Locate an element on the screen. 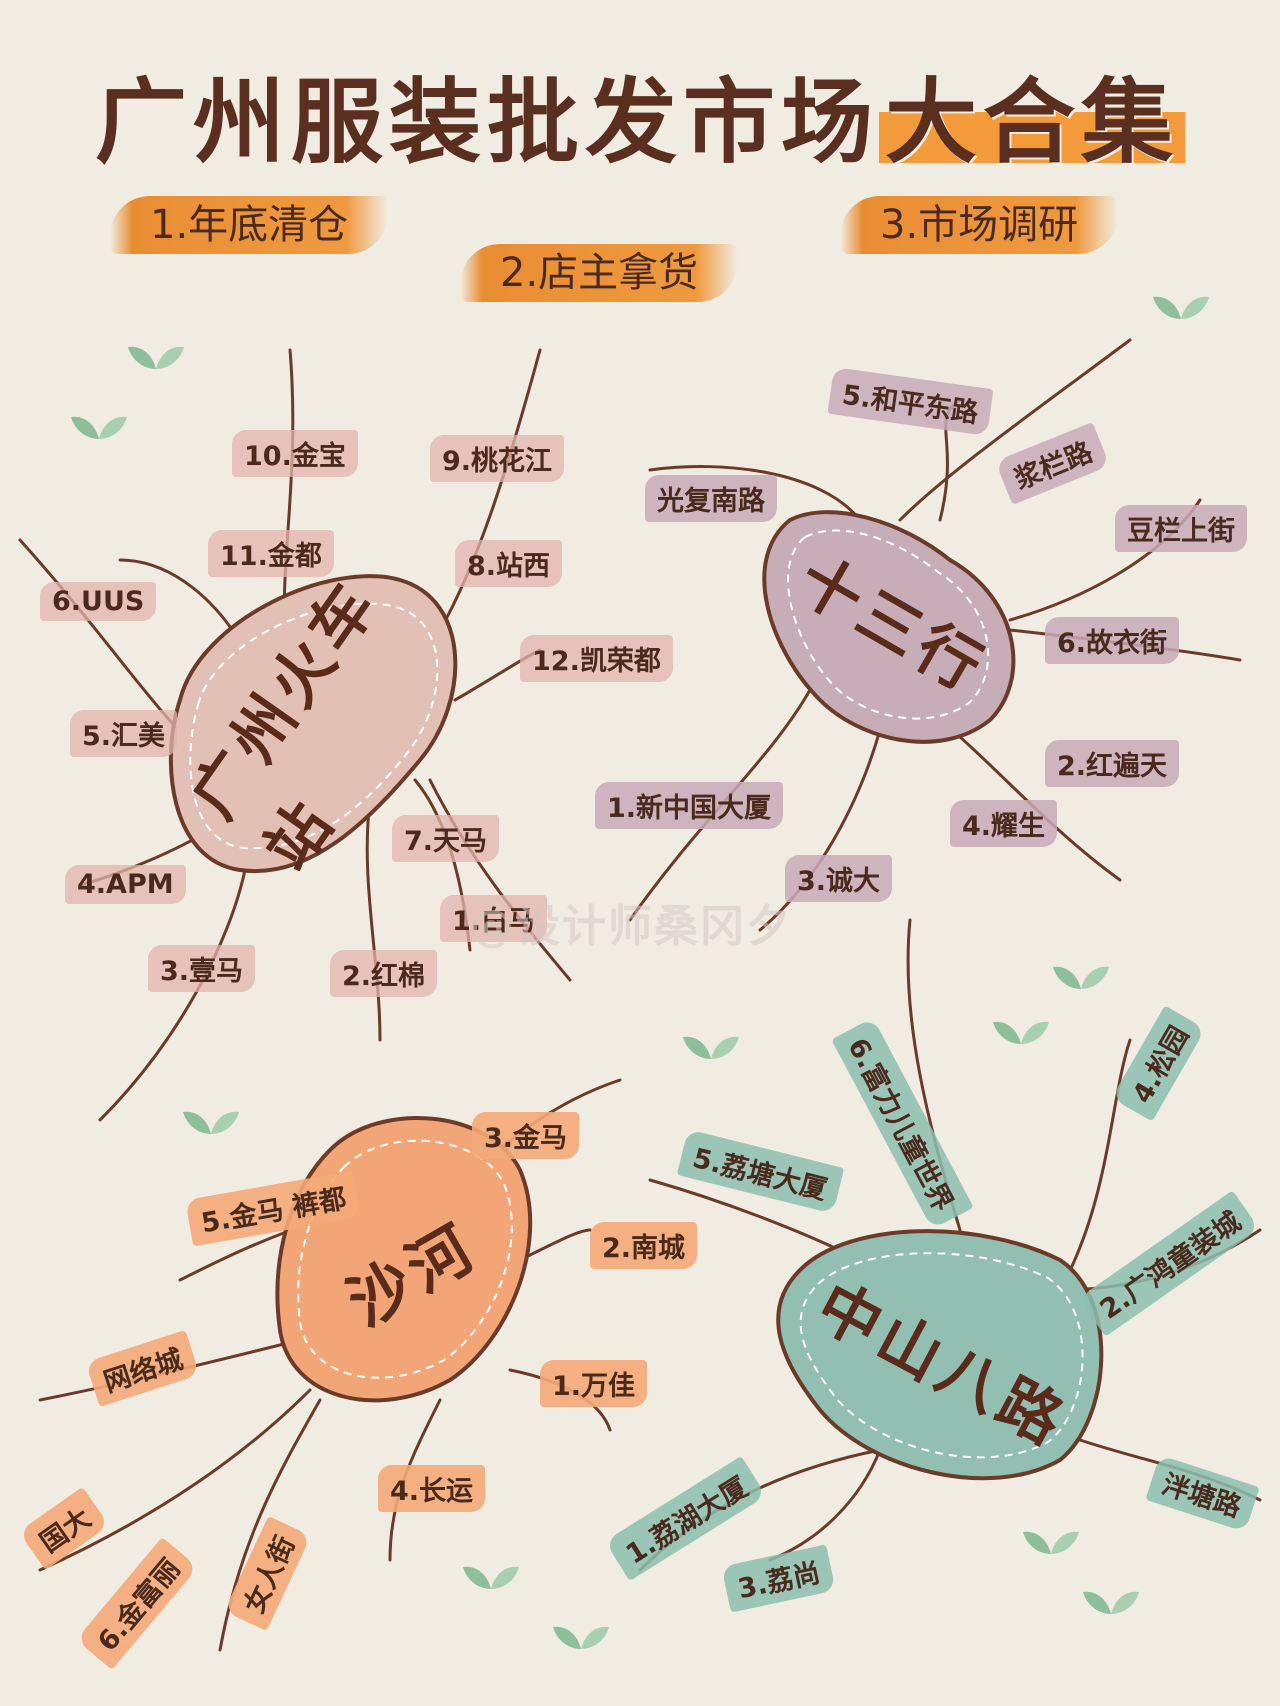  page-title: 广州服装批发市场大合集 is located at coordinates (640, 114).